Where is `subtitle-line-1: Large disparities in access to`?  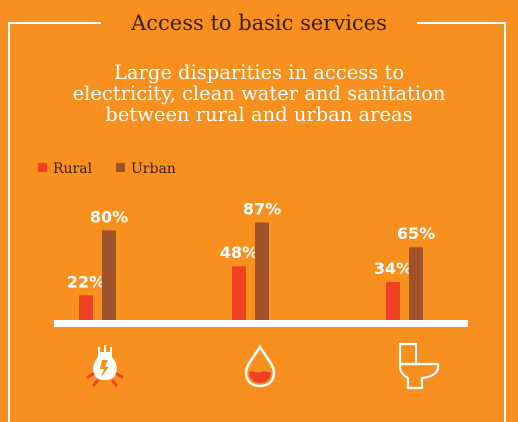 subtitle-line-1: Large disparities in access to is located at coordinates (259, 72).